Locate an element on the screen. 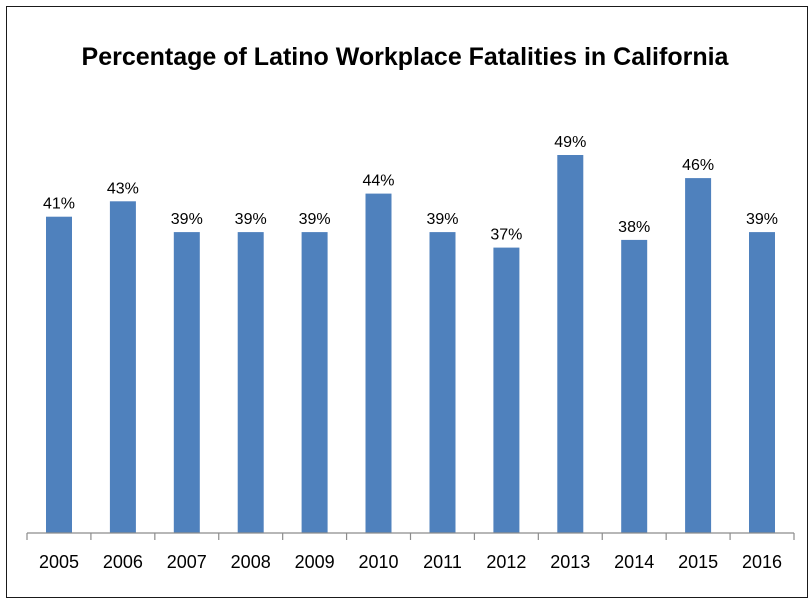 Image resolution: width=810 pixels, height=601 pixels. value-label-2008: 39% is located at coordinates (251, 219).